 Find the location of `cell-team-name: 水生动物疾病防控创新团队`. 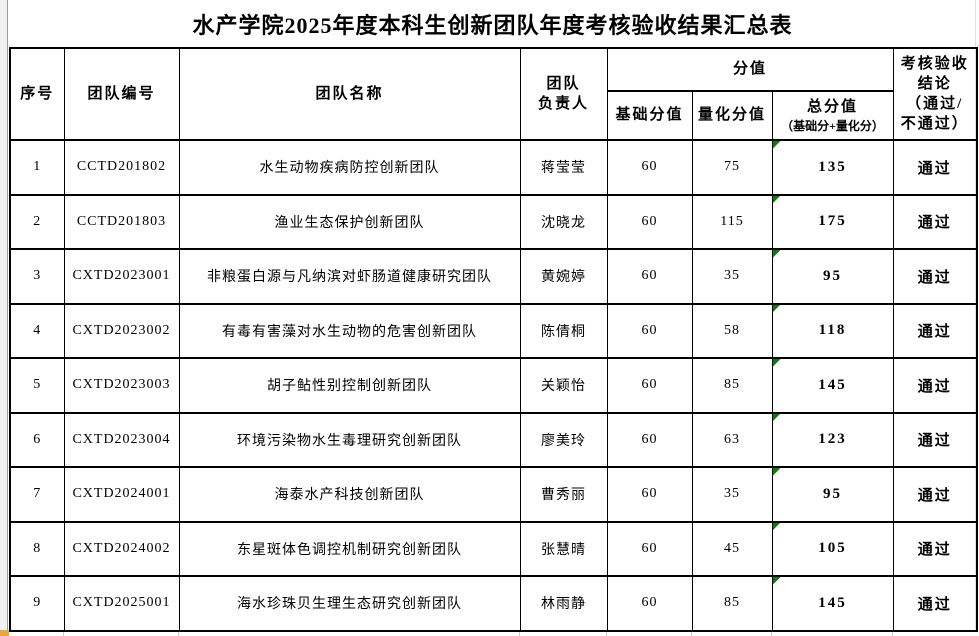

cell-team-name: 水生动物疾病防控创新团队 is located at coordinates (349, 167).